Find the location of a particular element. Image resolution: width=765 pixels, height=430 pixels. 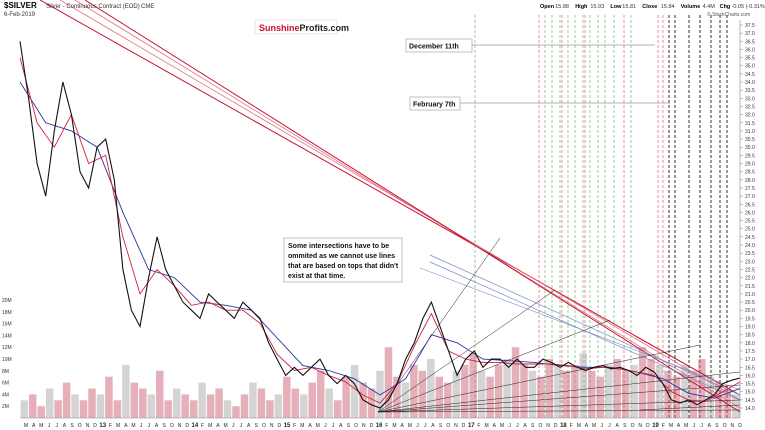

y-tick-label: 21.0 is located at coordinates (750, 295).